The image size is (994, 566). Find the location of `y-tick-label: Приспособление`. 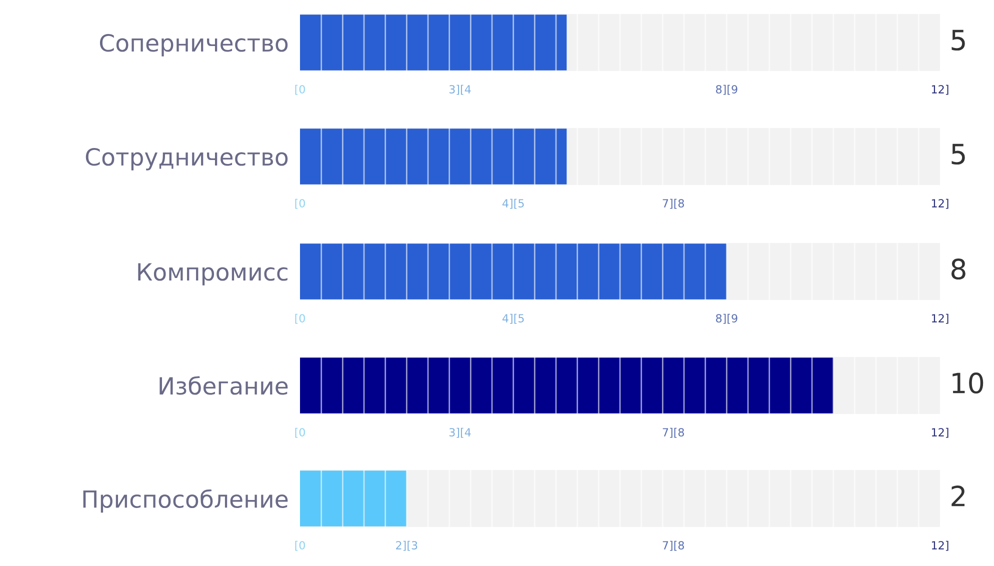

y-tick-label: Приспособление is located at coordinates (185, 501).